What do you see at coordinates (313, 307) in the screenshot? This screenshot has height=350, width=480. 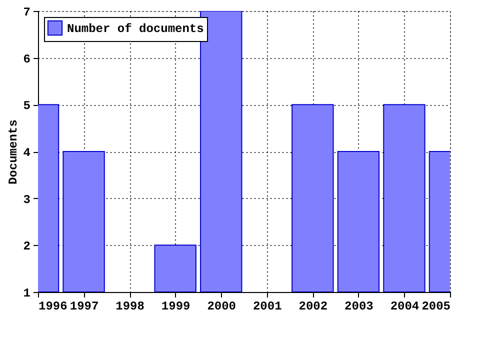 I see `x-tick-label: 2002` at bounding box center [313, 307].